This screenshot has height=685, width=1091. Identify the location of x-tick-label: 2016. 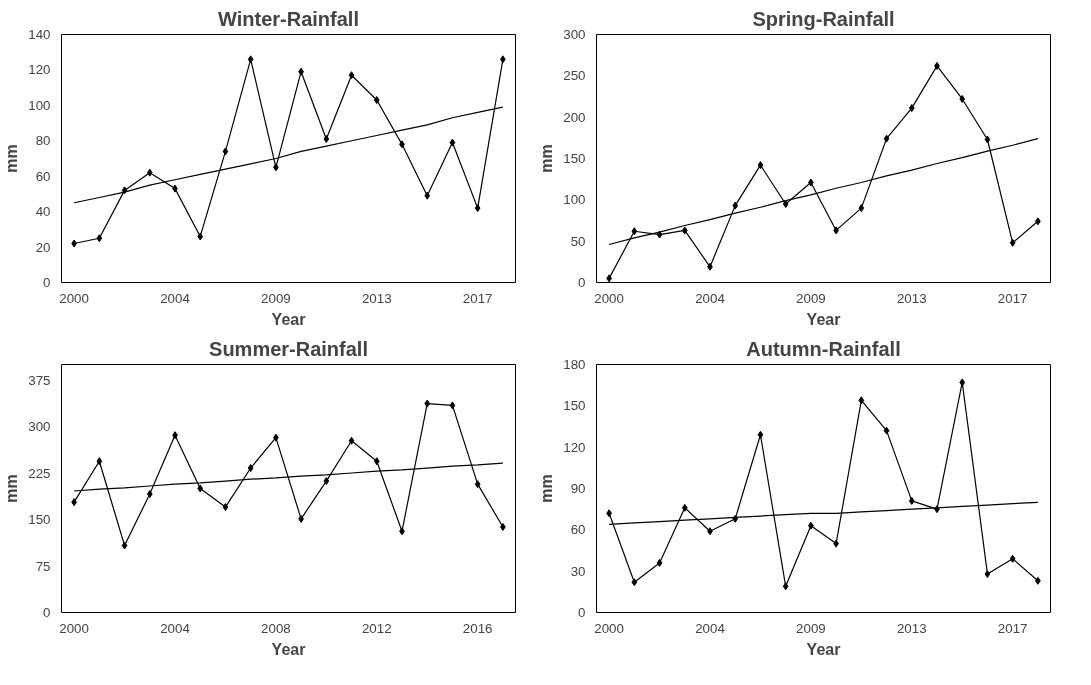
(477, 628).